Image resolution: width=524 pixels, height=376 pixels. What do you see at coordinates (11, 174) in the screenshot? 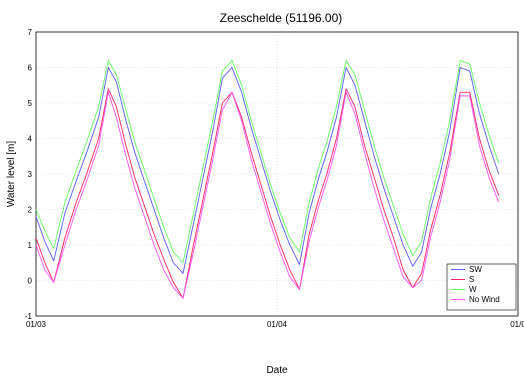
I see `y-axis-title: Water level [m]` at bounding box center [11, 174].